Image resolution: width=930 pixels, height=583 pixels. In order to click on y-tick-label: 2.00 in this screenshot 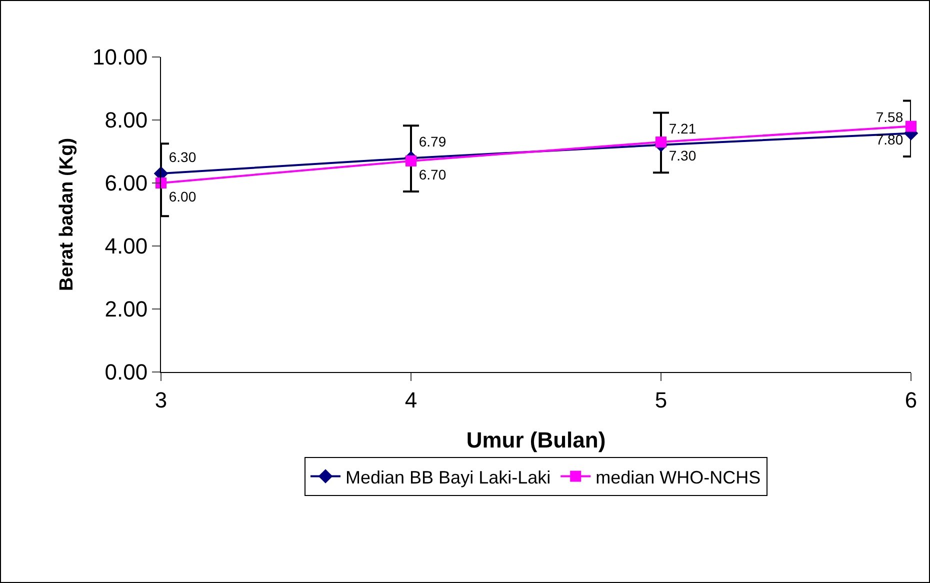, I will do `click(126, 309)`.